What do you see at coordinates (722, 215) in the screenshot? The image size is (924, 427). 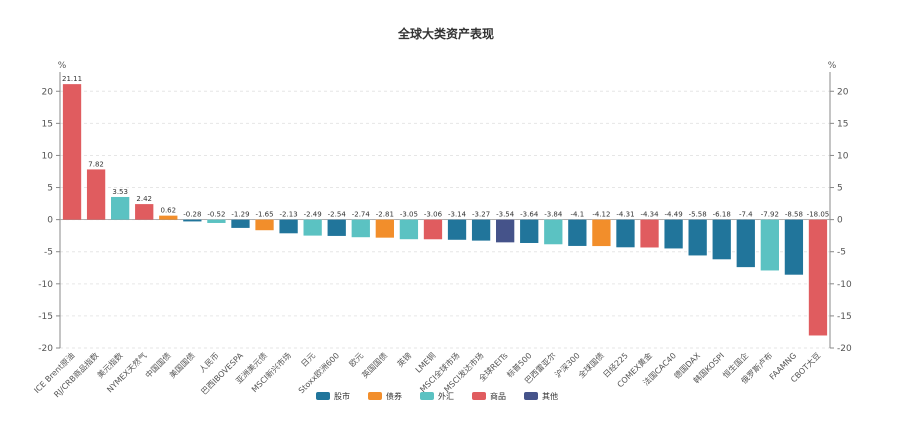 I see `data-label: -6.18` at bounding box center [722, 215].